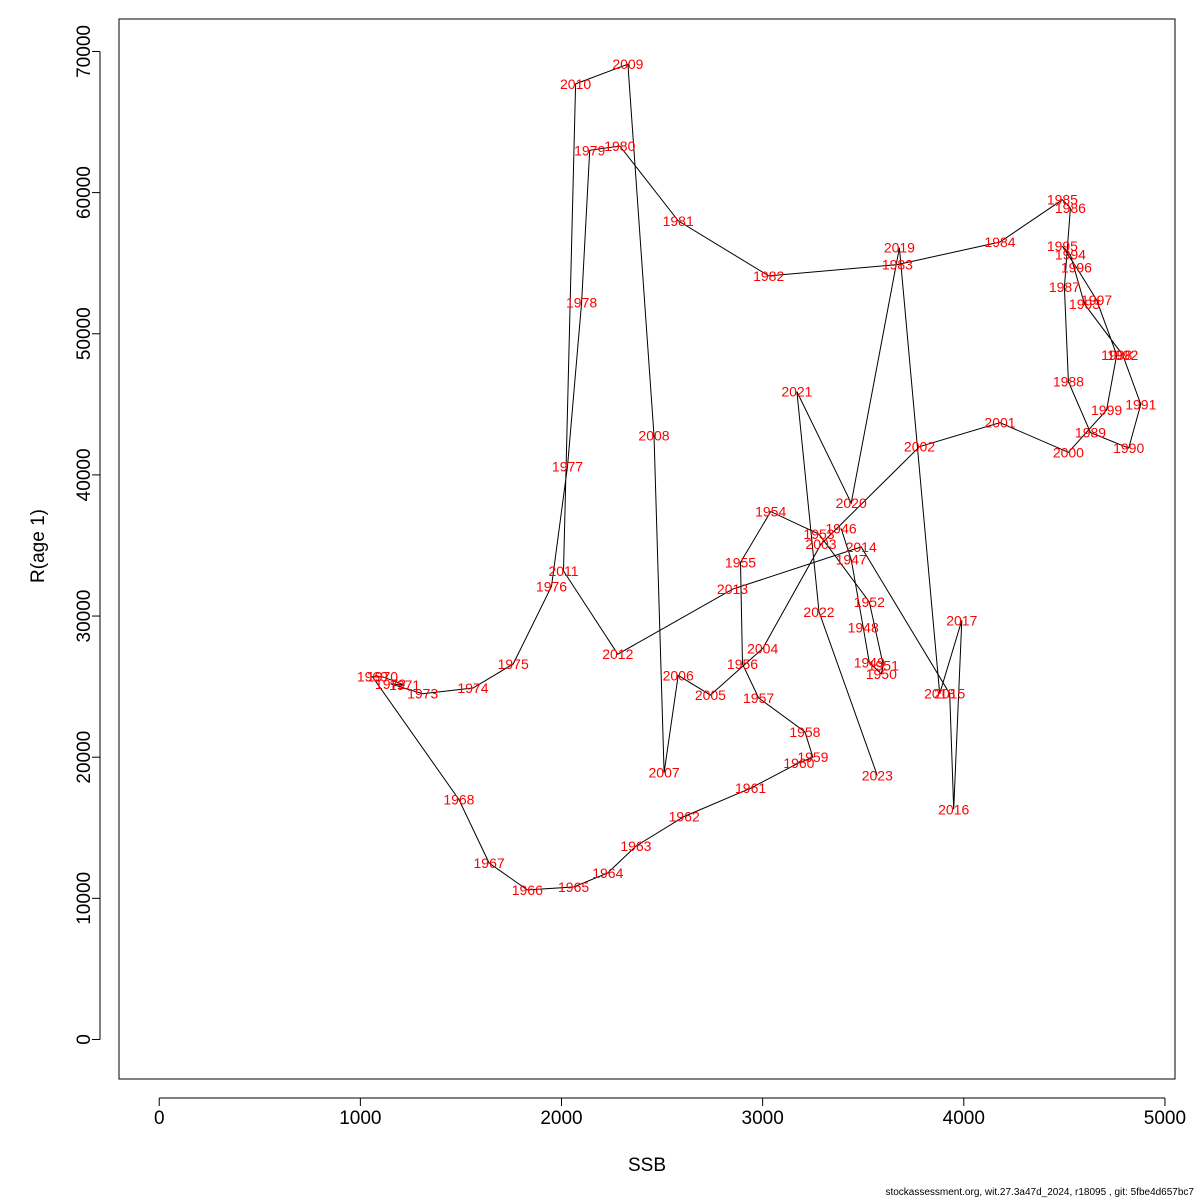 The width and height of the screenshot is (1200, 1200). Describe the element at coordinates (619, 146) in the screenshot. I see `year-label-1980: 1980` at that location.